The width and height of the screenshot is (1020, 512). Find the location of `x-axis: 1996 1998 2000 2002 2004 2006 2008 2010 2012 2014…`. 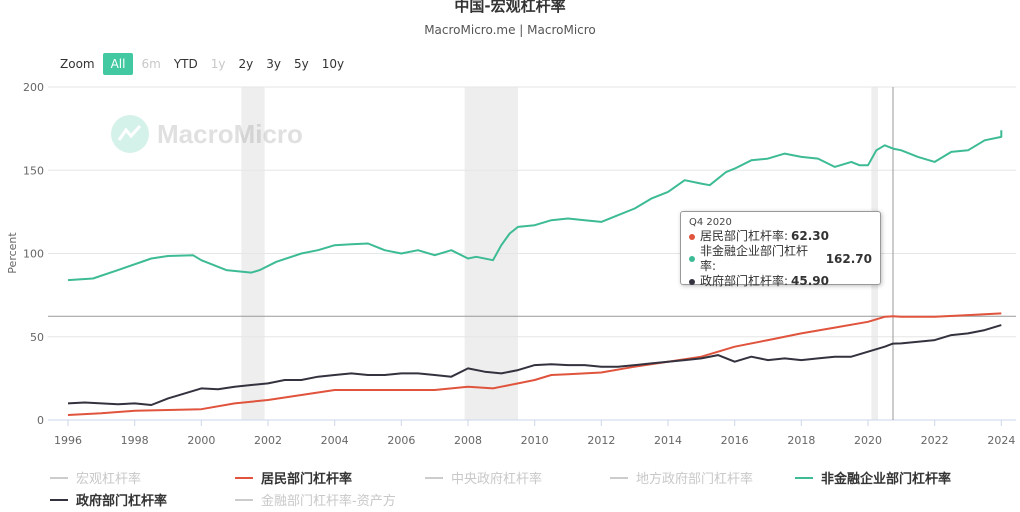

x-axis: 1996 1998 2000 2002 2004 2006 2008 2010 2012 2014… is located at coordinates (534, 433).